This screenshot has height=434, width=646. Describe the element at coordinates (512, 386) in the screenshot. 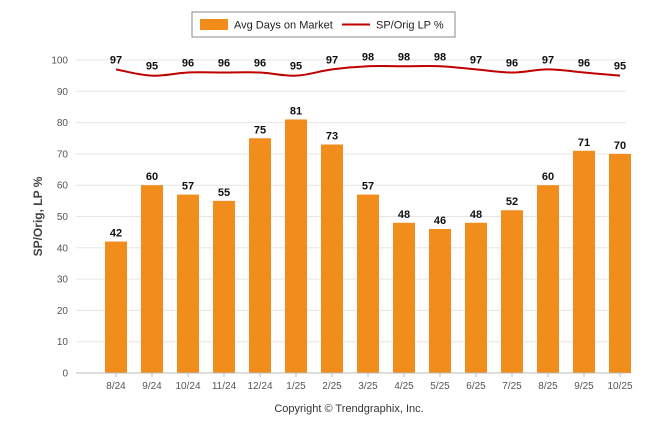

I see `x-tick-label: 7/25` at that location.